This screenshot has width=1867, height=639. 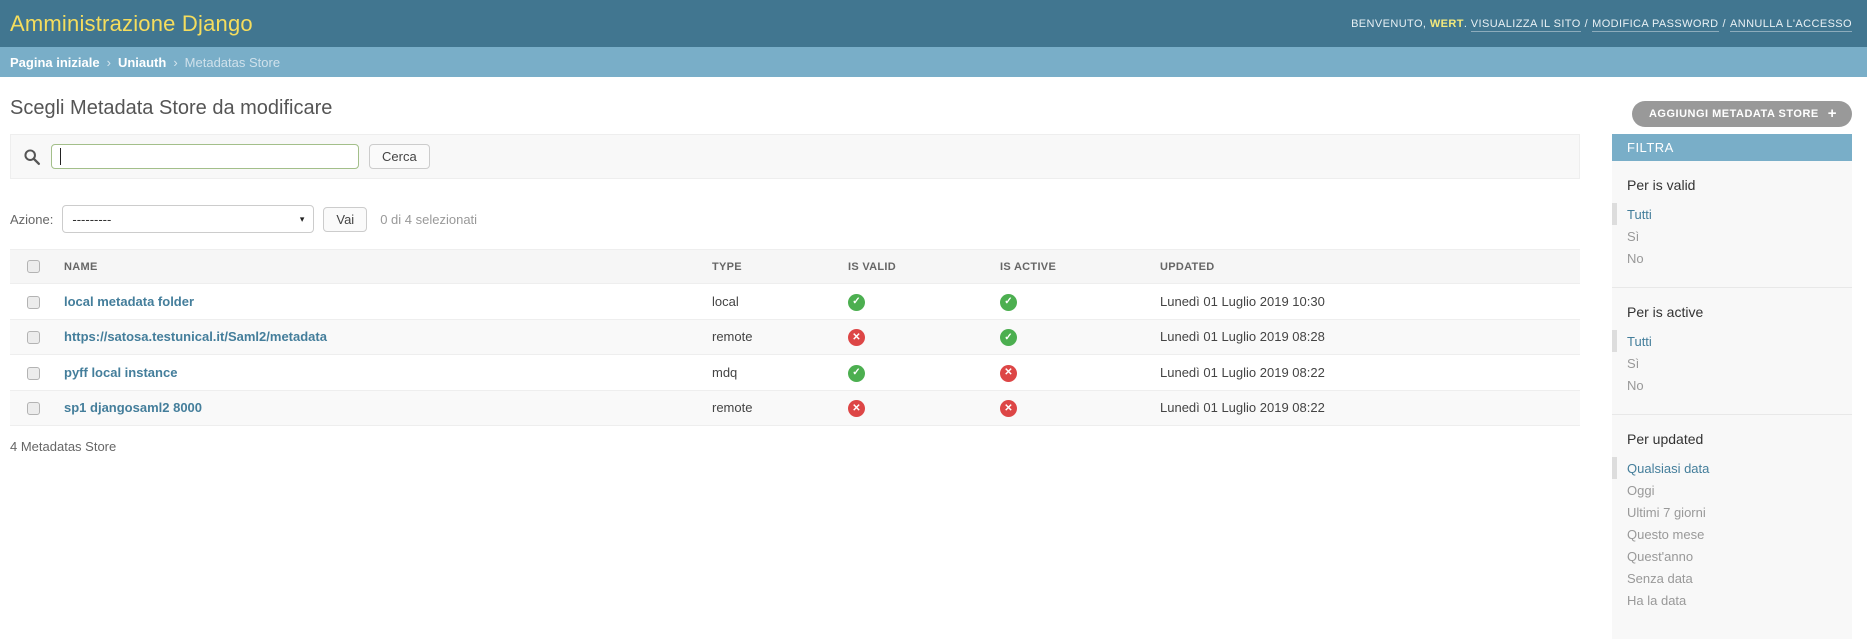 What do you see at coordinates (55, 62) in the screenshot?
I see `breadcrumb-link: Pagina iniziale` at bounding box center [55, 62].